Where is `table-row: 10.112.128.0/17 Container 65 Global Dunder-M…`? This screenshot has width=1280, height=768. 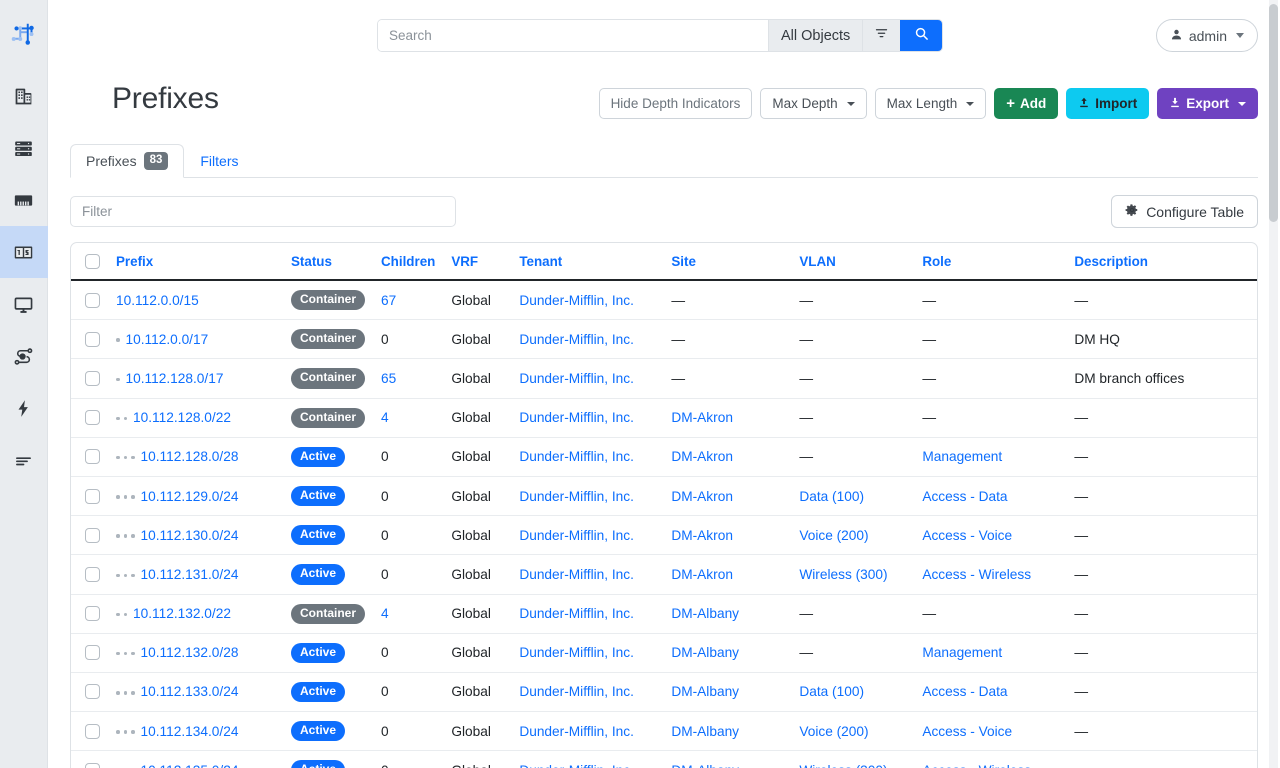 table-row: 10.112.128.0/17 Container 65 Global Dunder-M… is located at coordinates (664, 378).